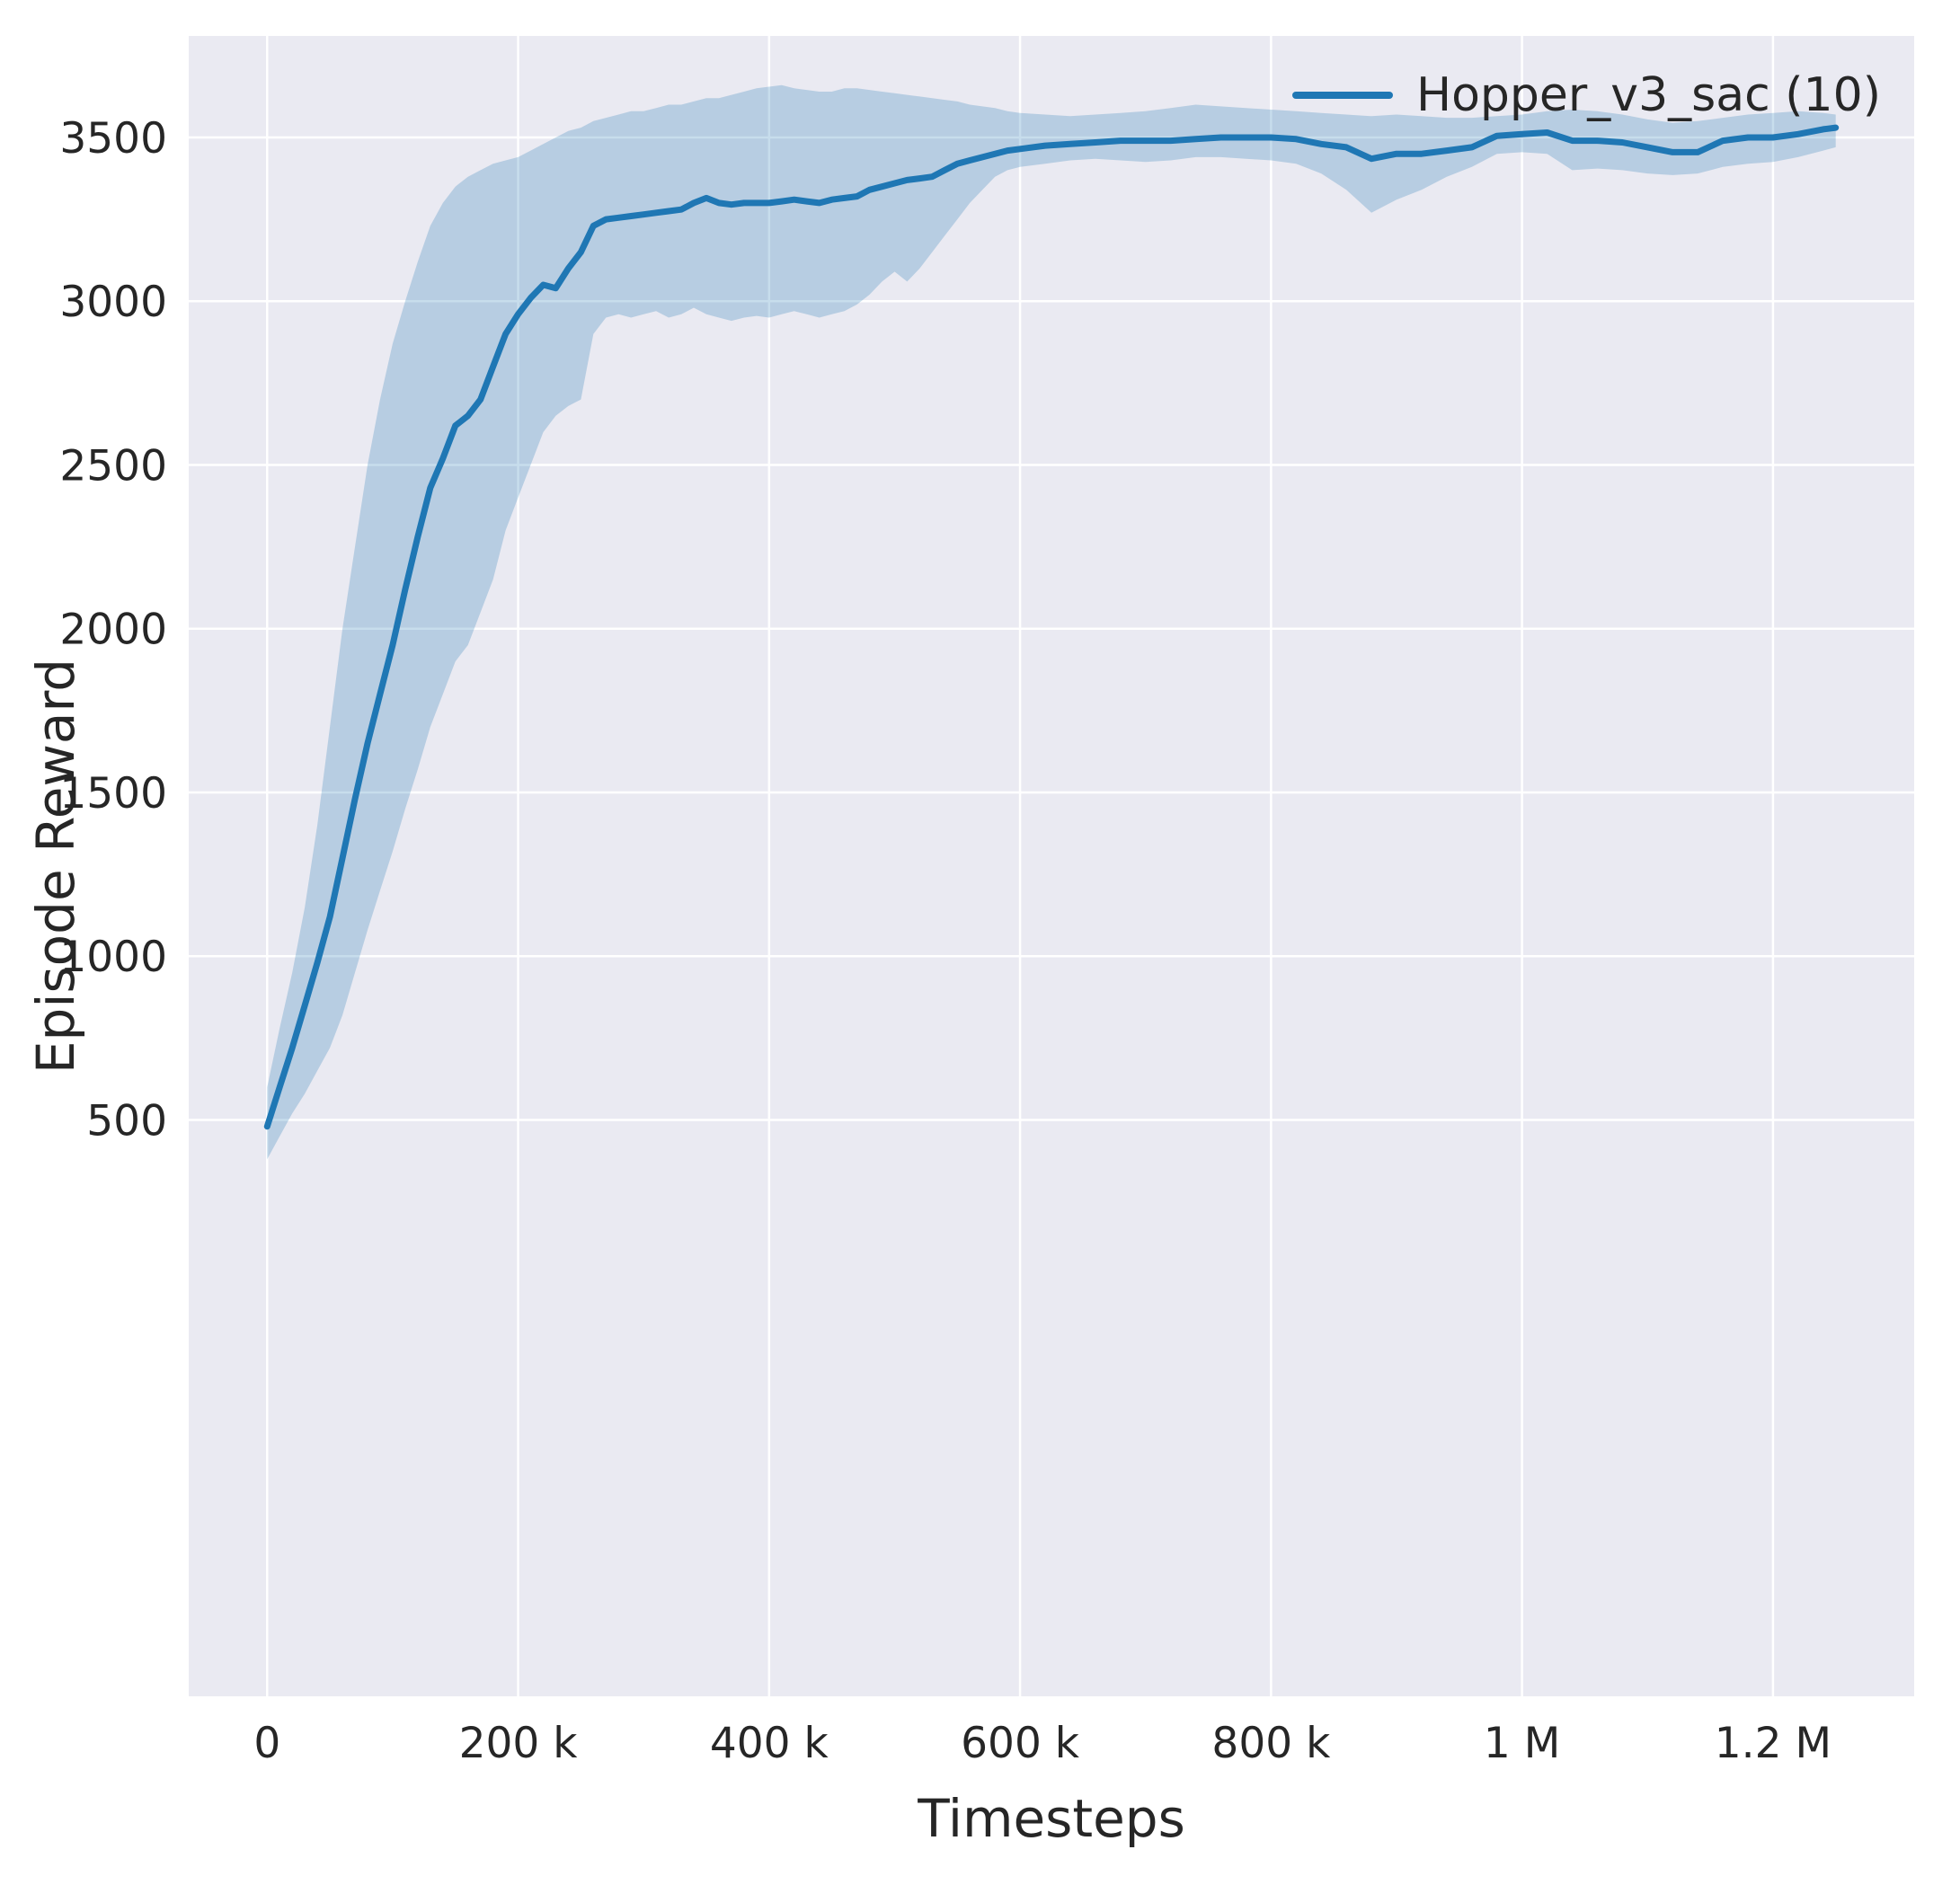 This screenshot has height=1885, width=1960. I want to click on y-tick-label: 2000, so click(113, 630).